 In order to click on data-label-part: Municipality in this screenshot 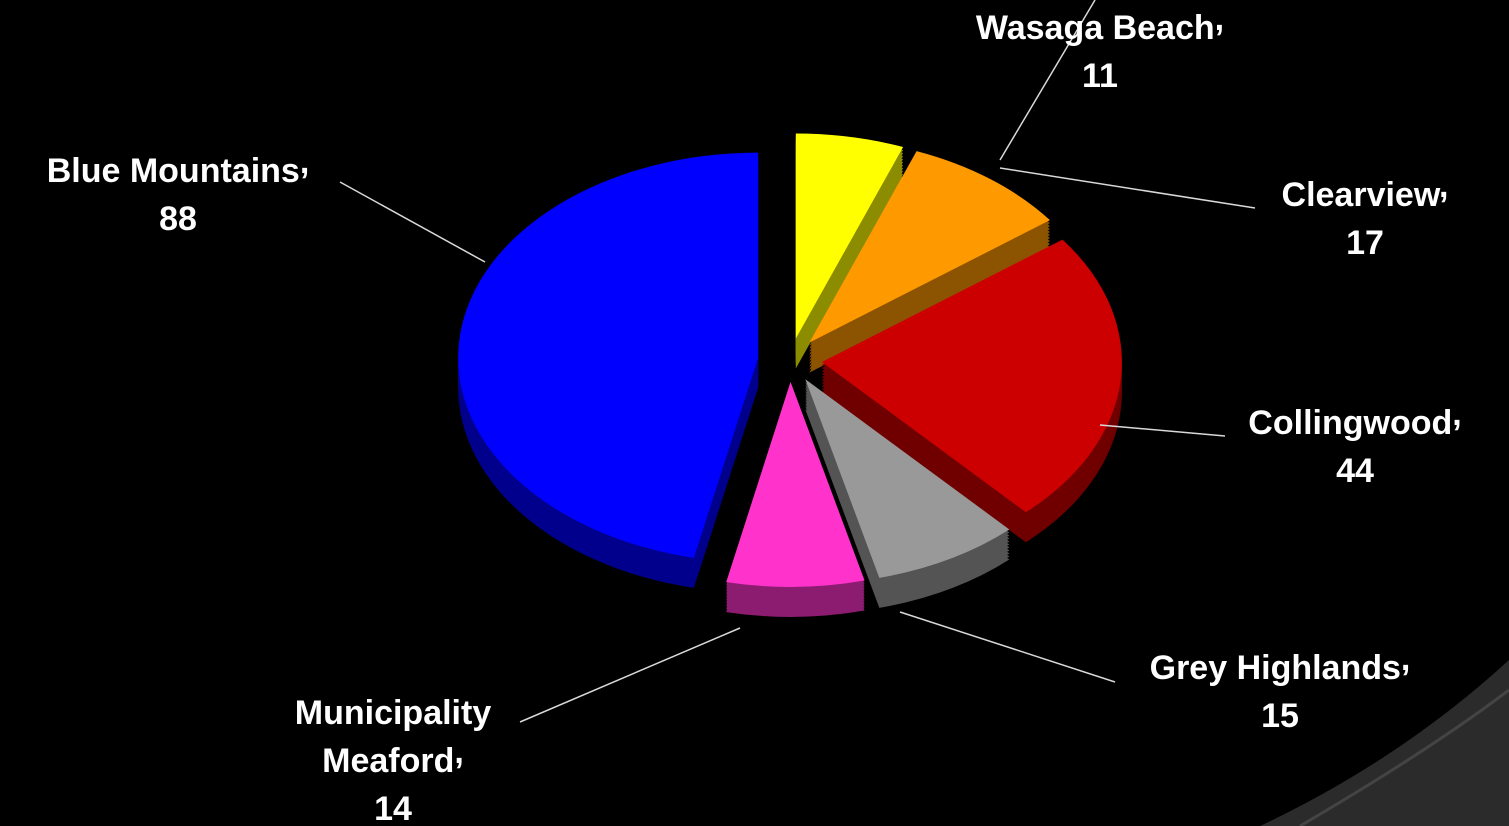, I will do `click(393, 713)`.